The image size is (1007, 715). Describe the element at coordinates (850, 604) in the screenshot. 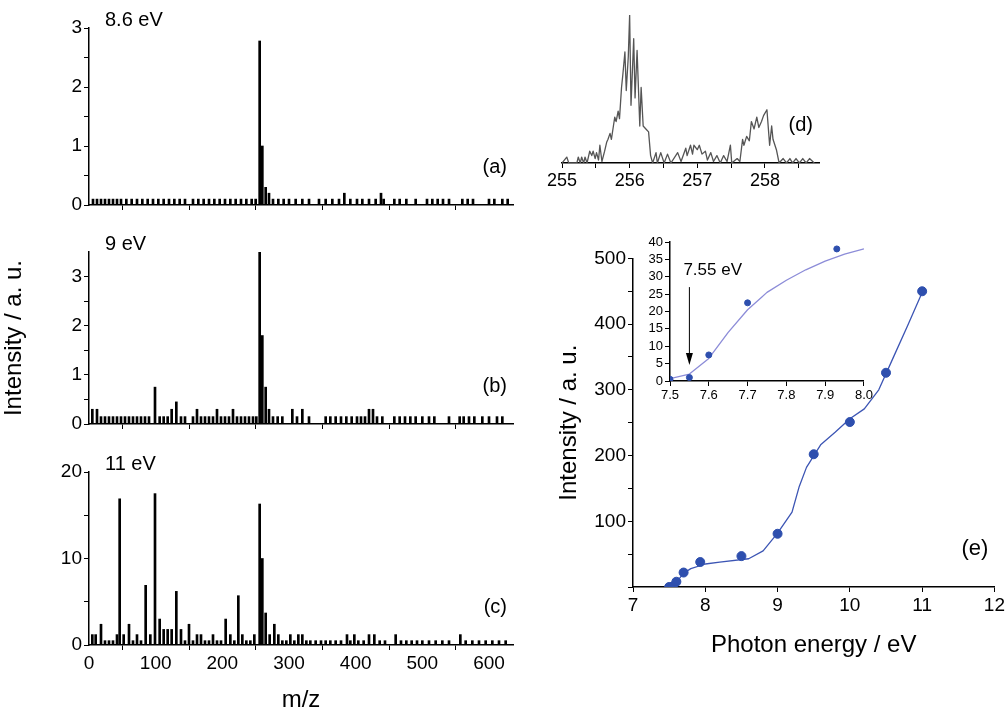

I see `x-tick-label: 10` at that location.